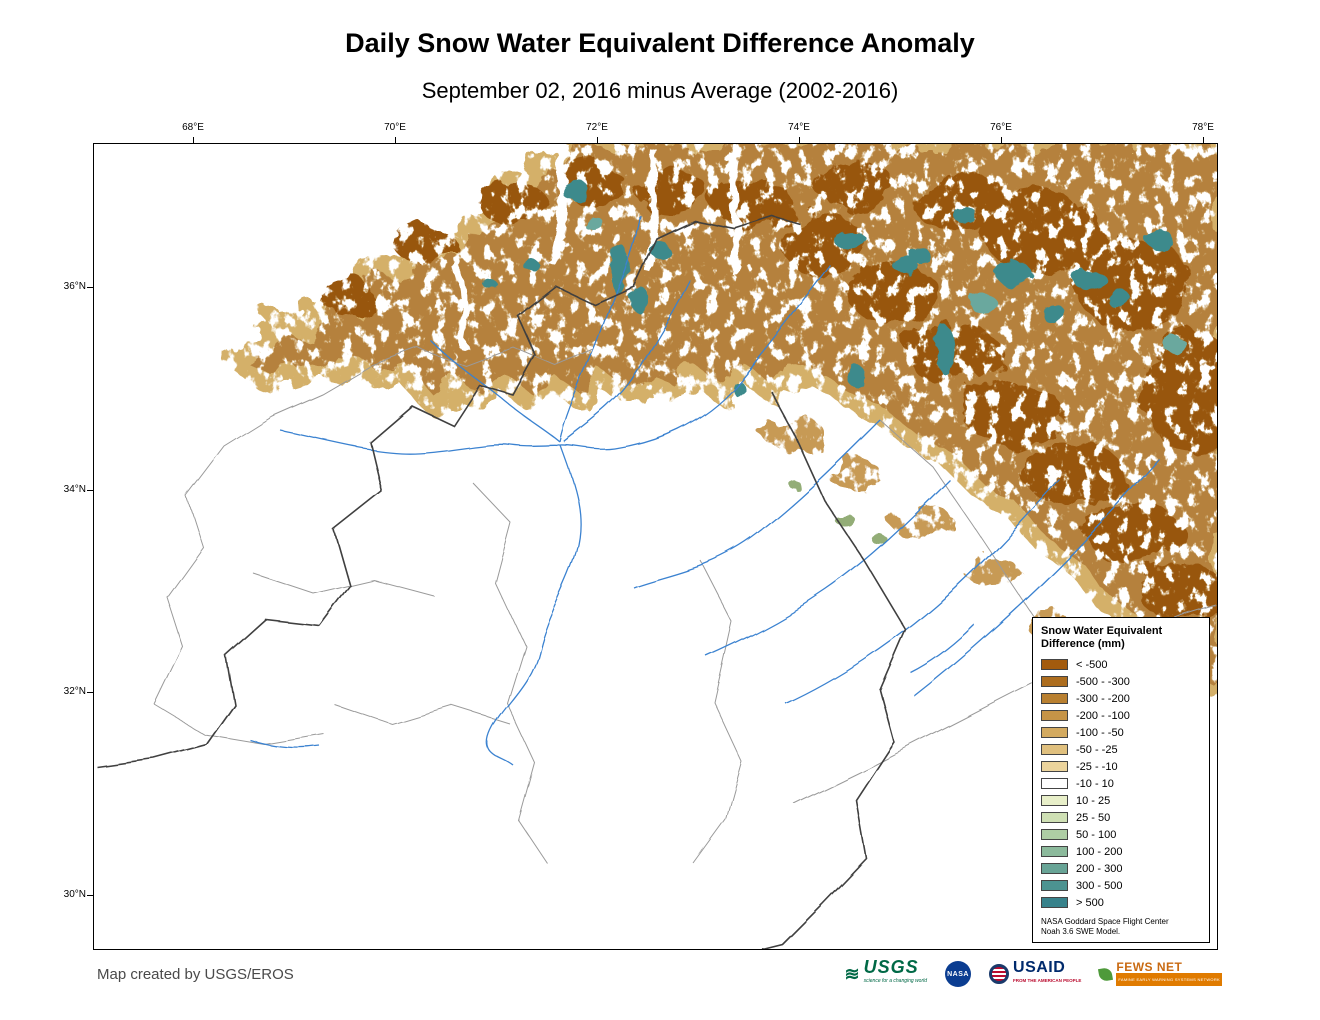 The image size is (1320, 1020). Describe the element at coordinates (885, 284) in the screenshot. I see `teal-light-layer` at that location.